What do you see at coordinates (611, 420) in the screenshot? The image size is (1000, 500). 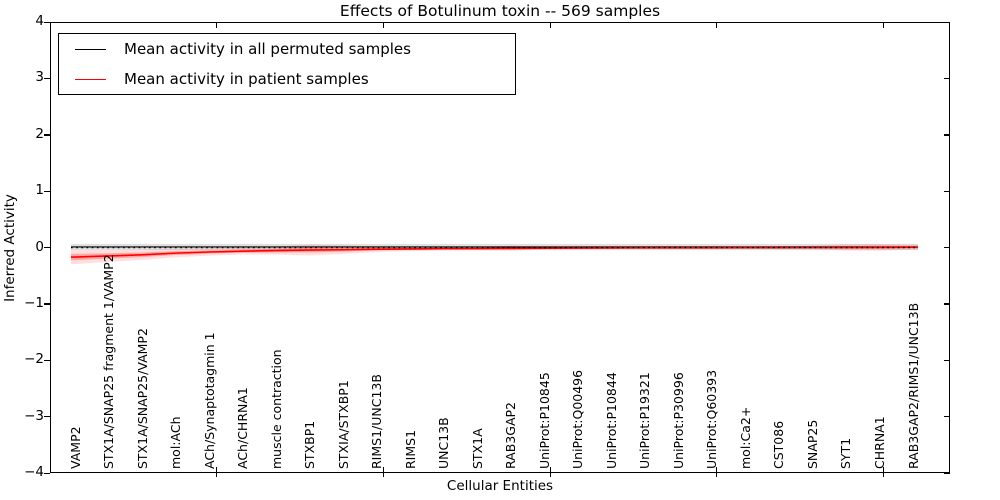 I see `x-category-label: UniProt:P10844` at bounding box center [611, 420].